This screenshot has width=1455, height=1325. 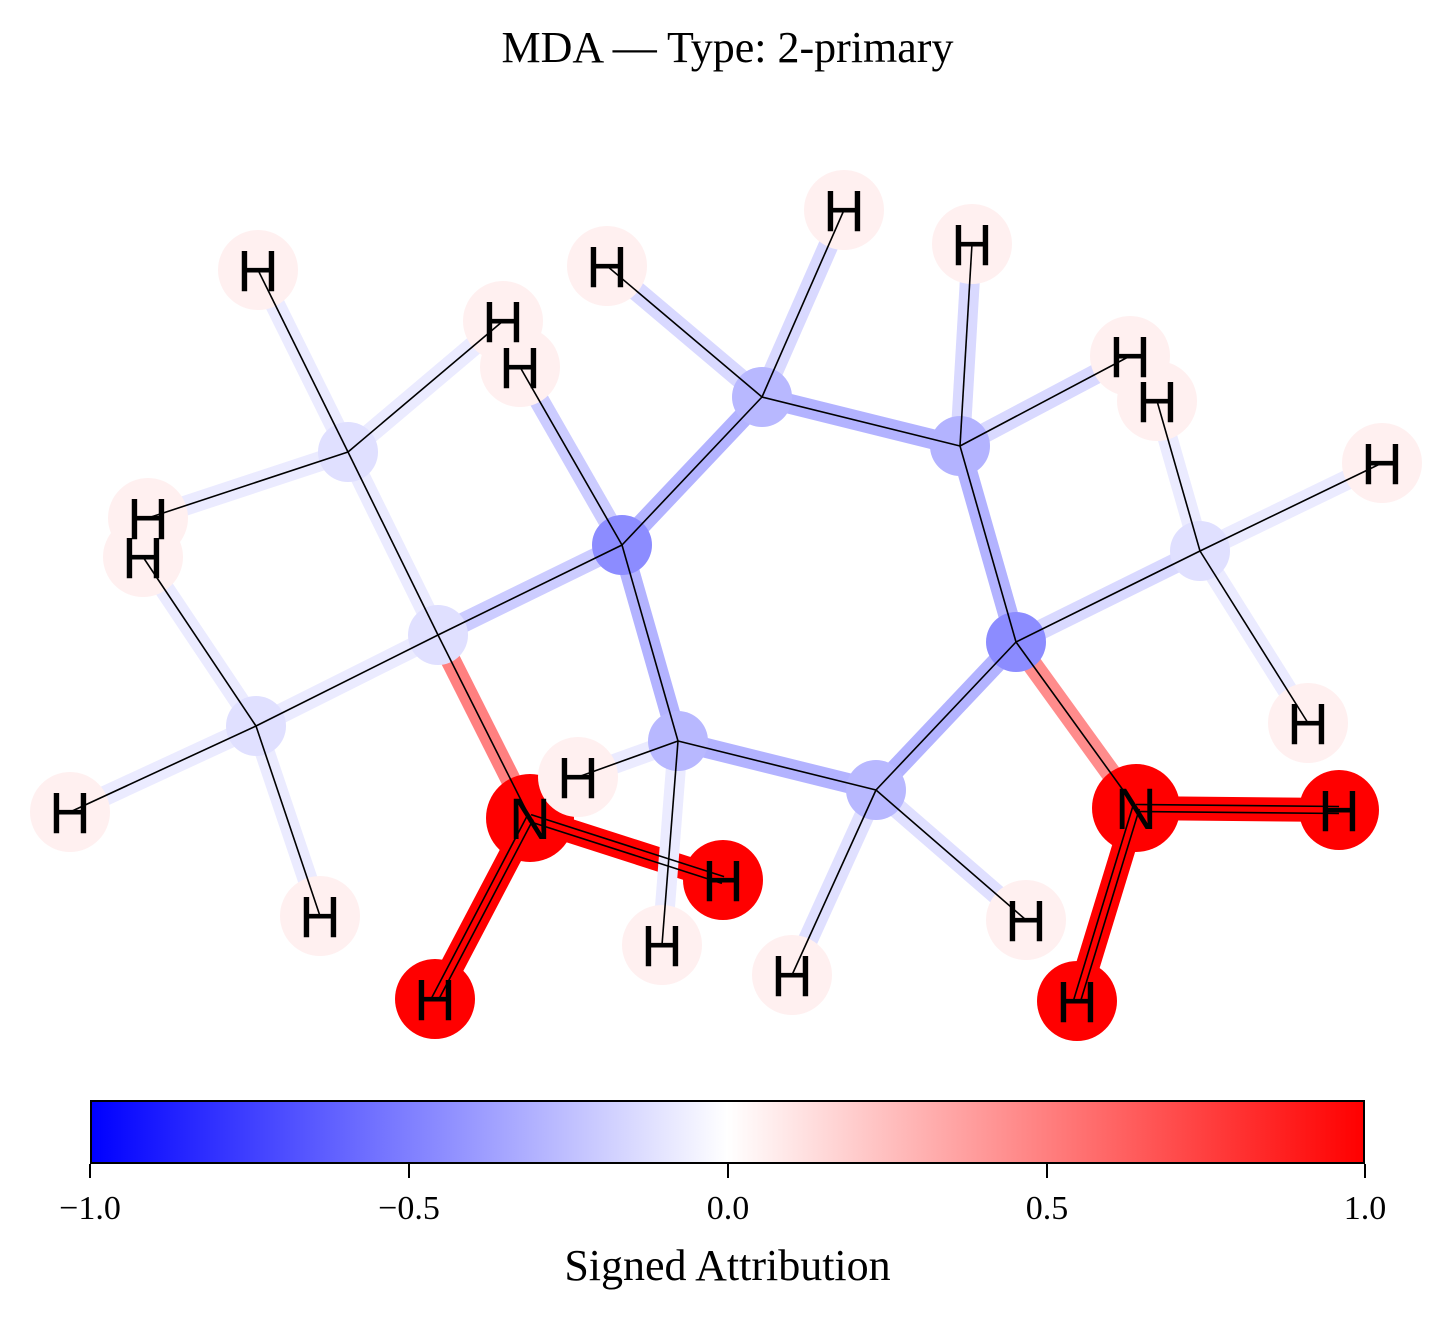 What do you see at coordinates (409, 1208) in the screenshot?
I see `colorbar-tick-label: −0.5` at bounding box center [409, 1208].